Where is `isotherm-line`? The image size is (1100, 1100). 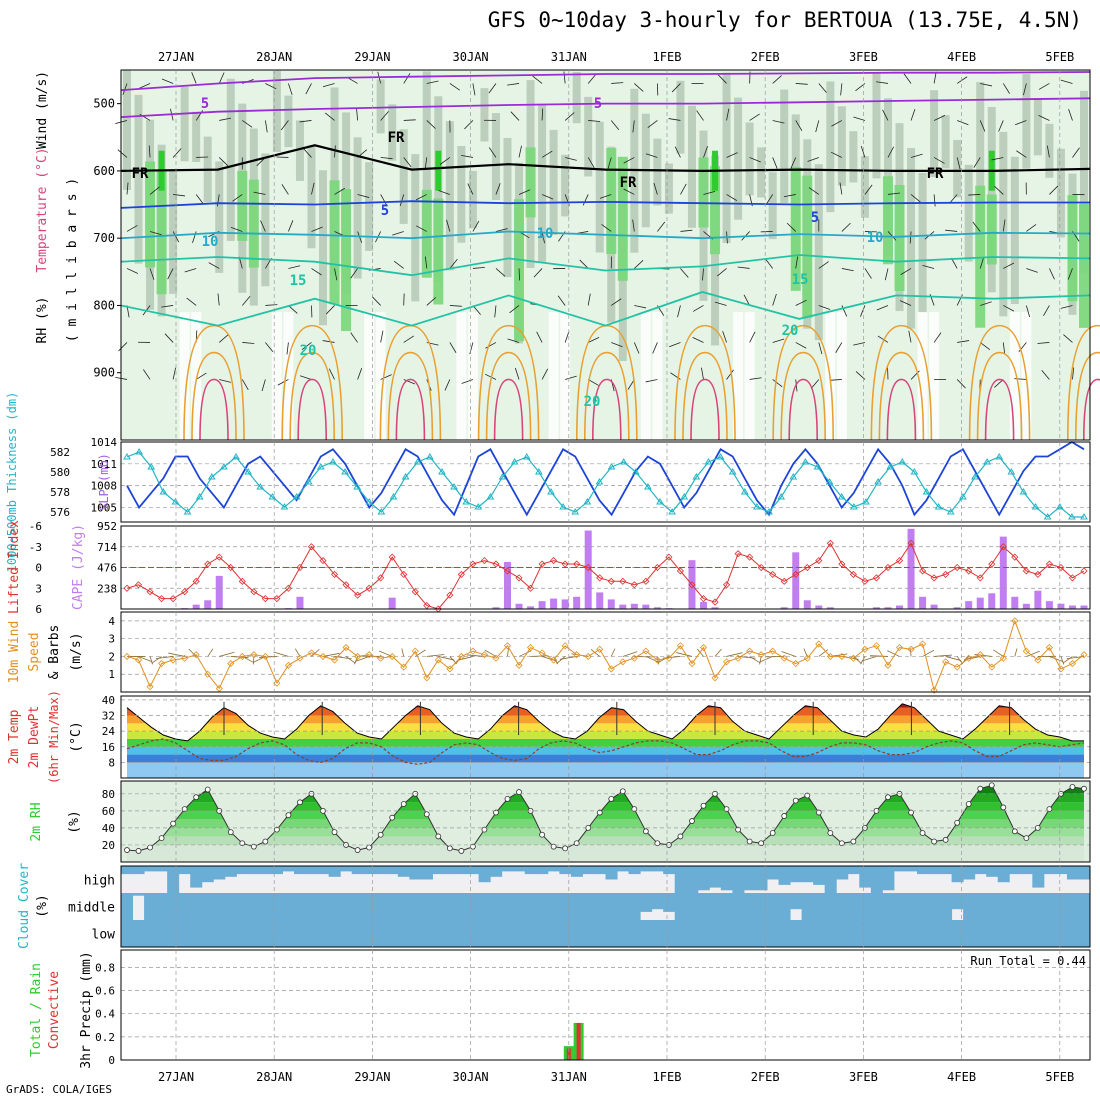 isotherm-line is located at coordinates (605, 235).